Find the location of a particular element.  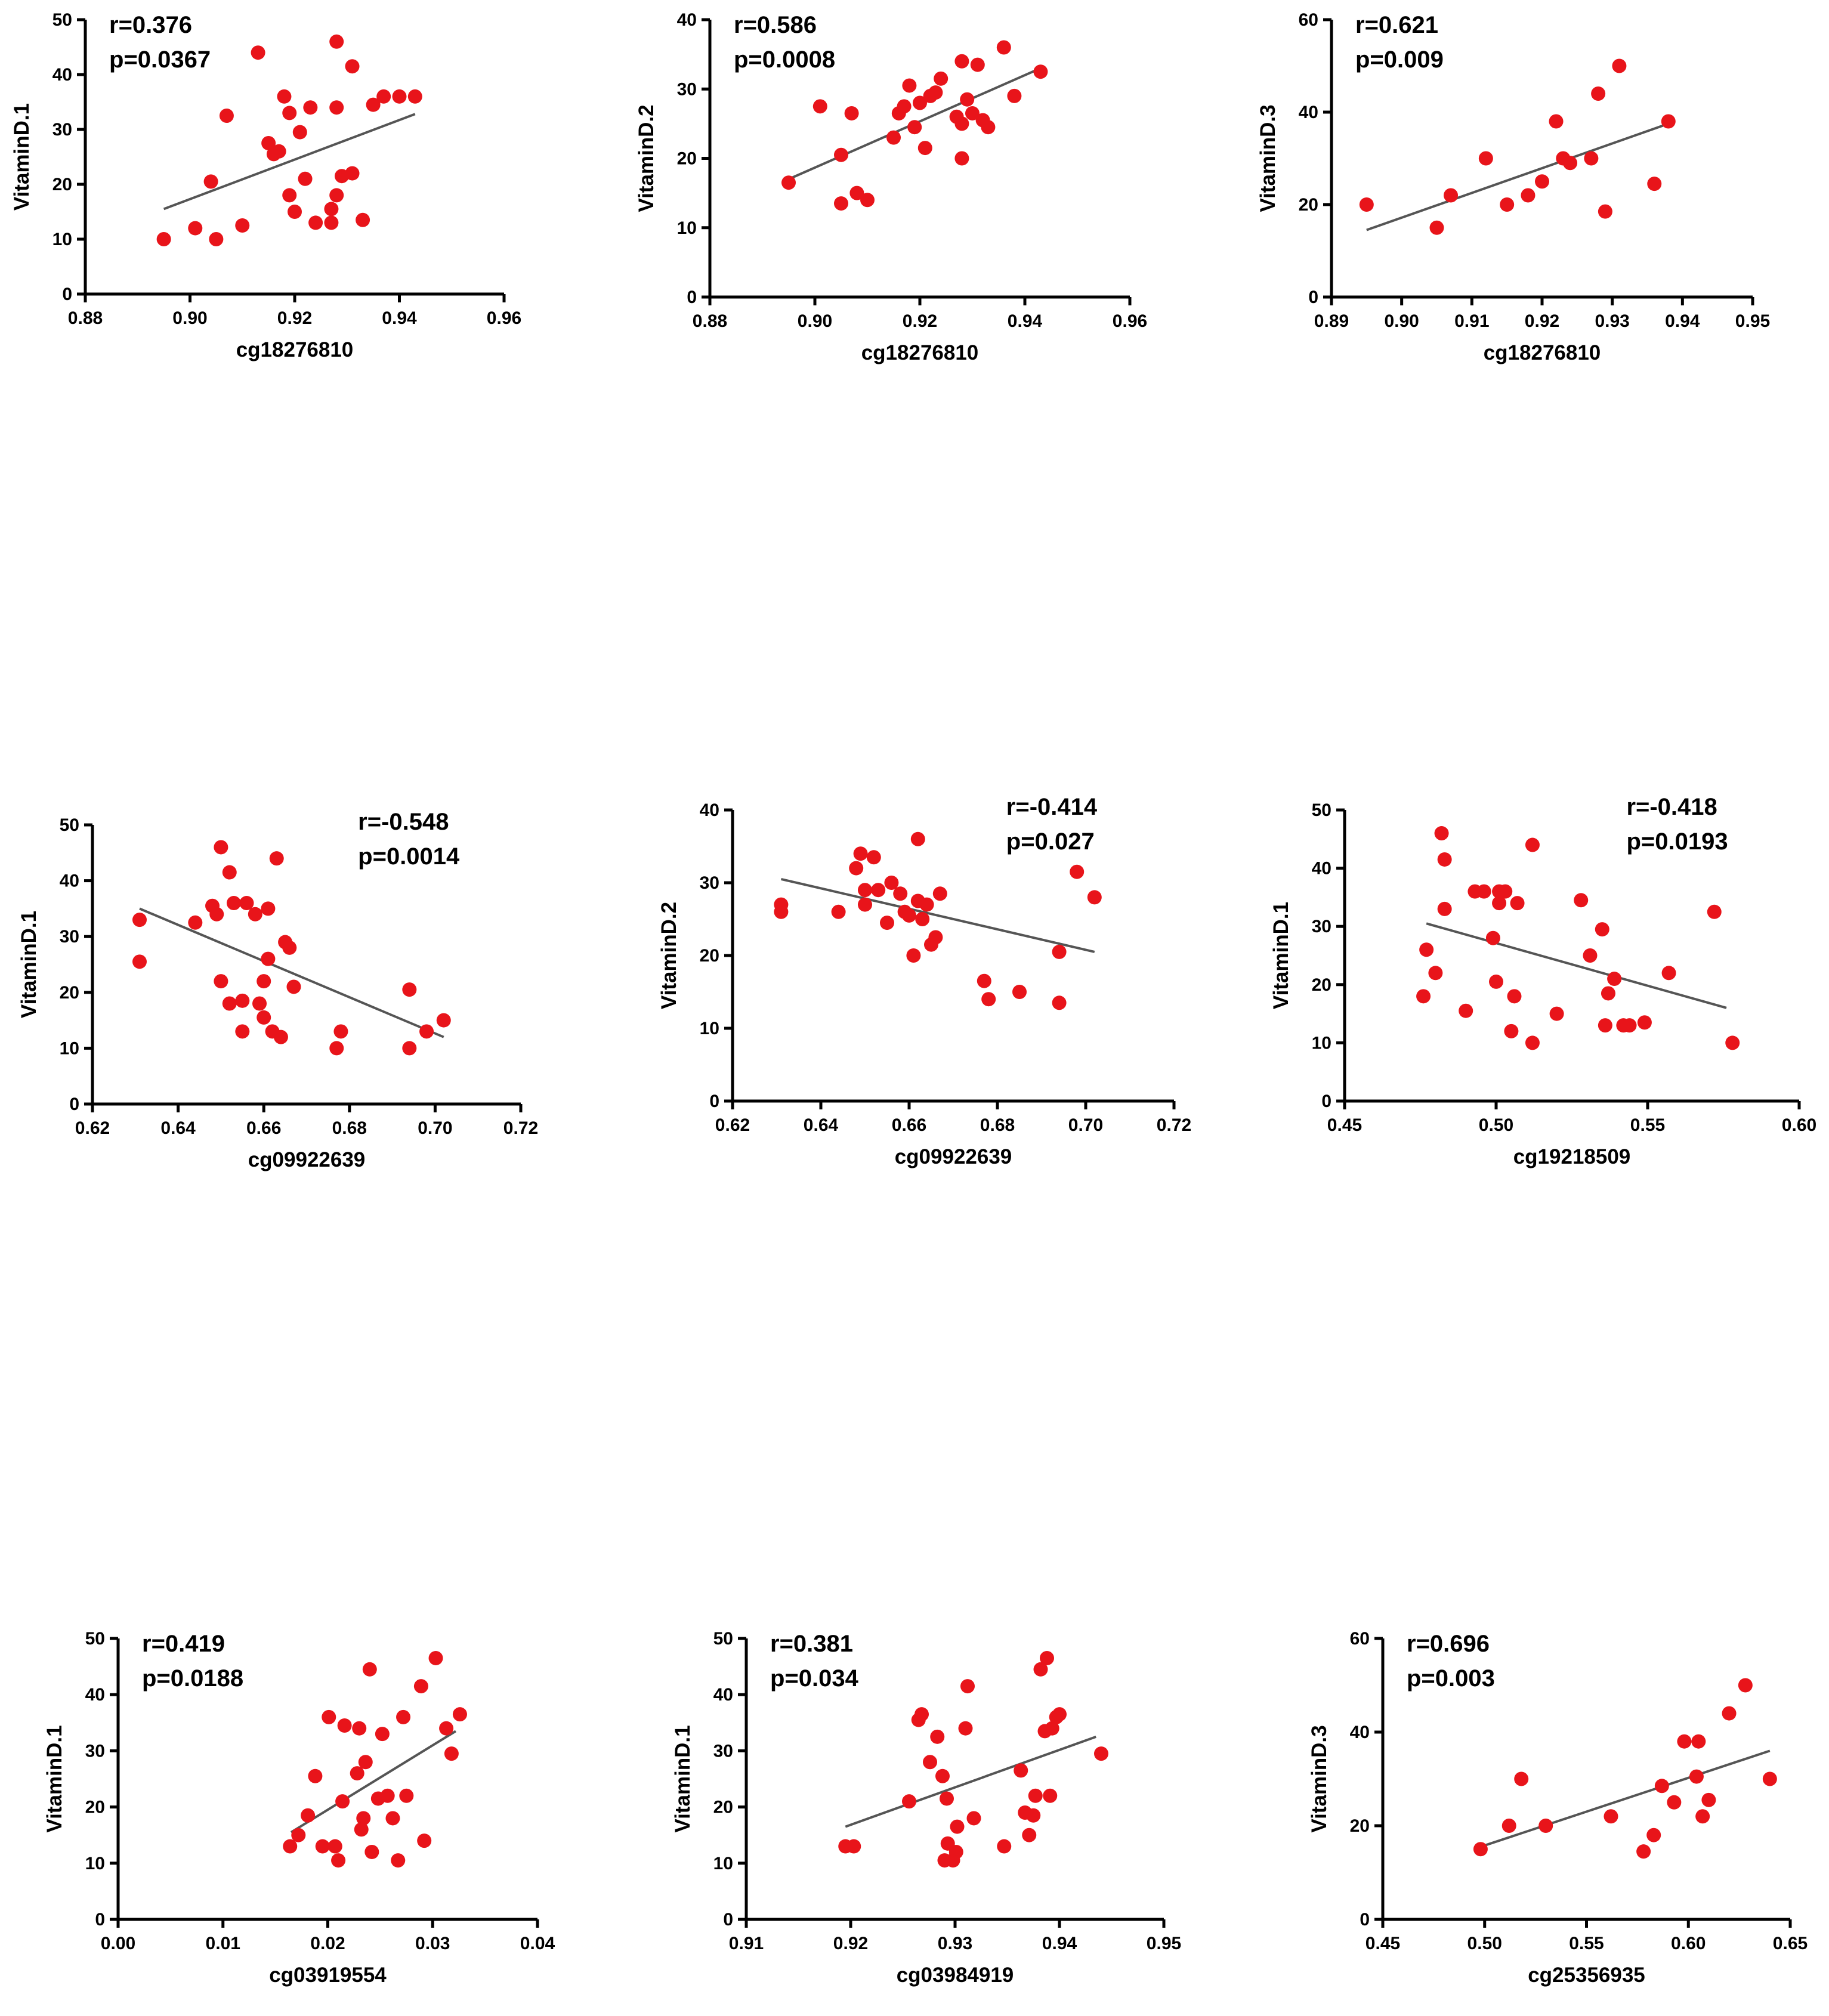

x-tick-label: 0.96 is located at coordinates (504, 318).